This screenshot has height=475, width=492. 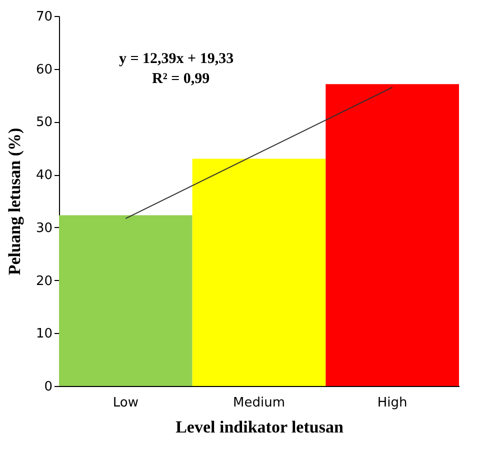 What do you see at coordinates (125, 403) in the screenshot?
I see `x-tick-label: Low` at bounding box center [125, 403].